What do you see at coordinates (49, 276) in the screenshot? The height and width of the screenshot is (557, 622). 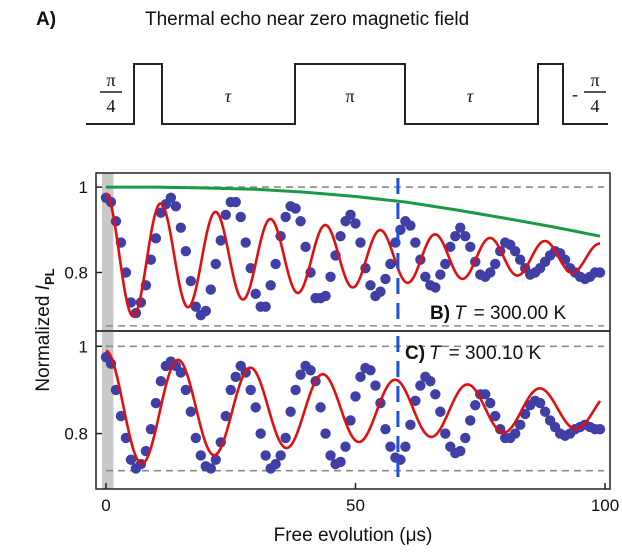 I see `y-axis-label-sub: PL` at bounding box center [49, 276].